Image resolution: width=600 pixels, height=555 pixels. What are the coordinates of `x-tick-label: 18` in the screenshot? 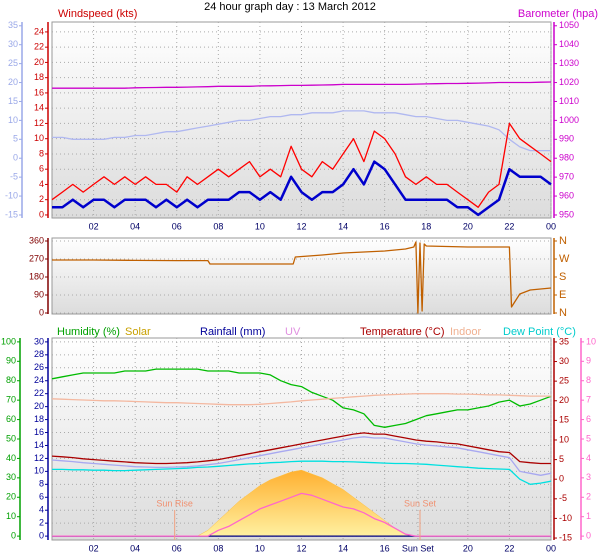 It's located at (426, 226).